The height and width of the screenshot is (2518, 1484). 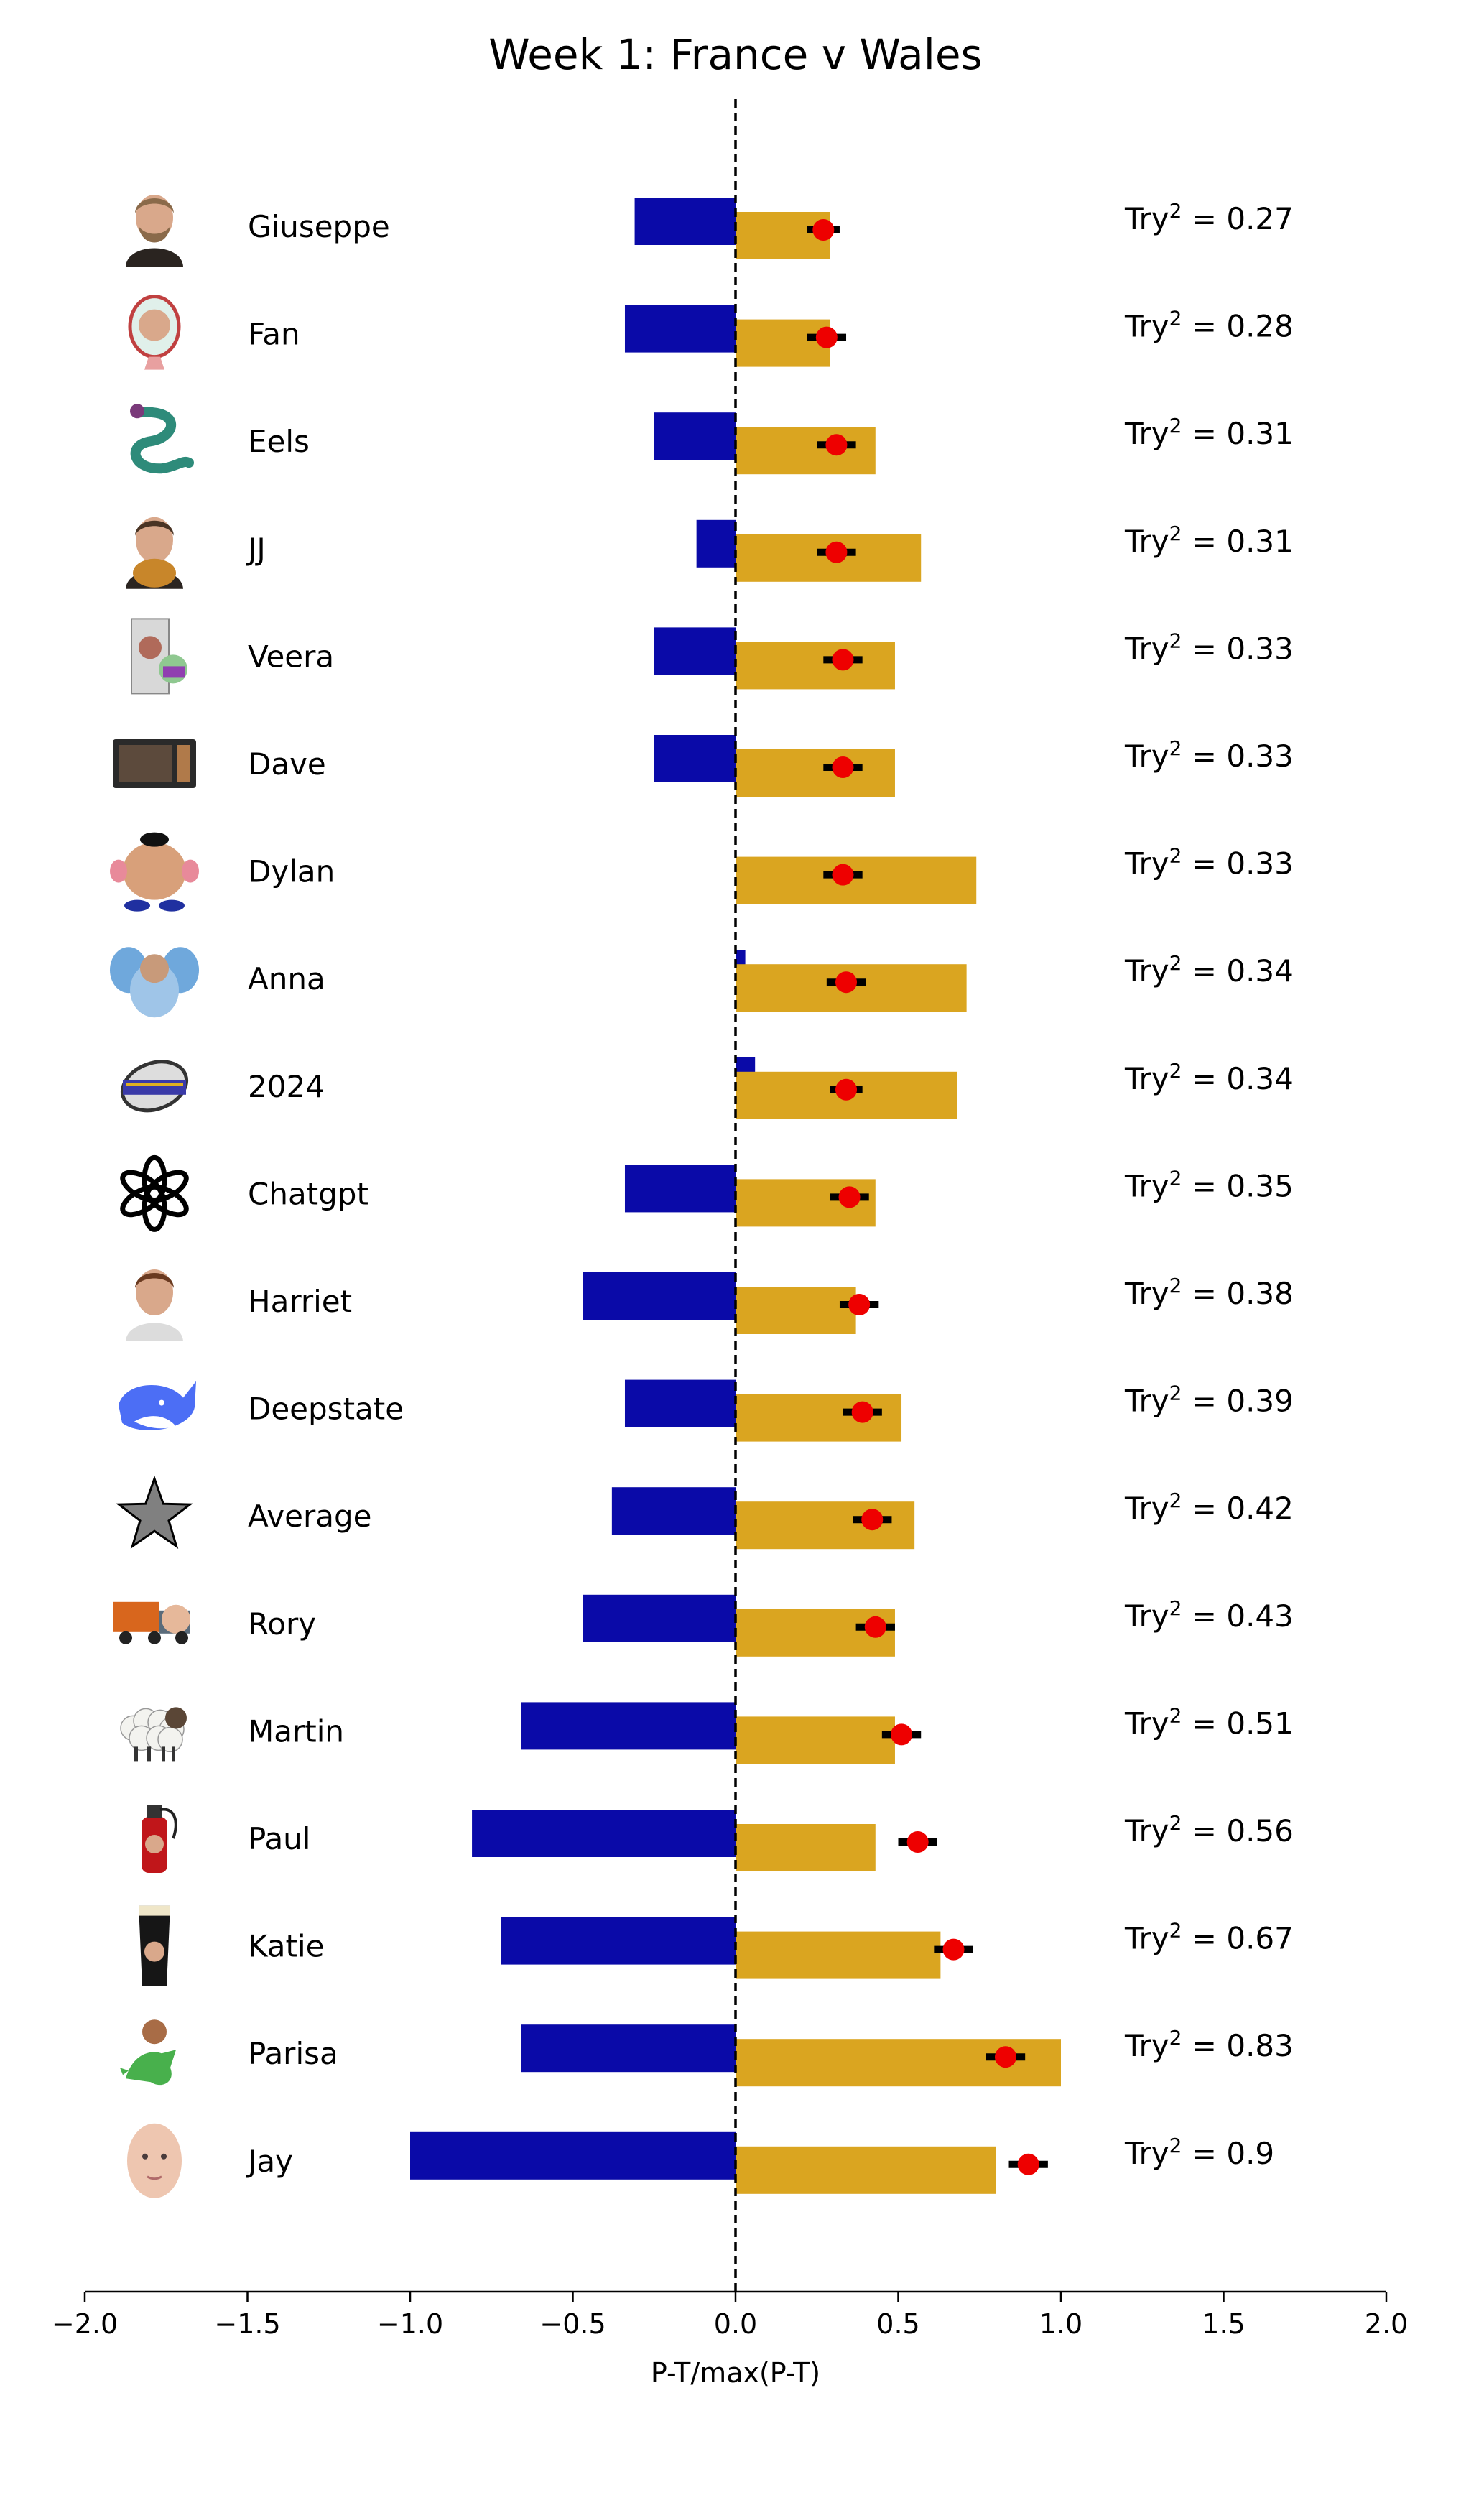 What do you see at coordinates (1260, 1939) in the screenshot?
I see `metric-value: 0.67` at bounding box center [1260, 1939].